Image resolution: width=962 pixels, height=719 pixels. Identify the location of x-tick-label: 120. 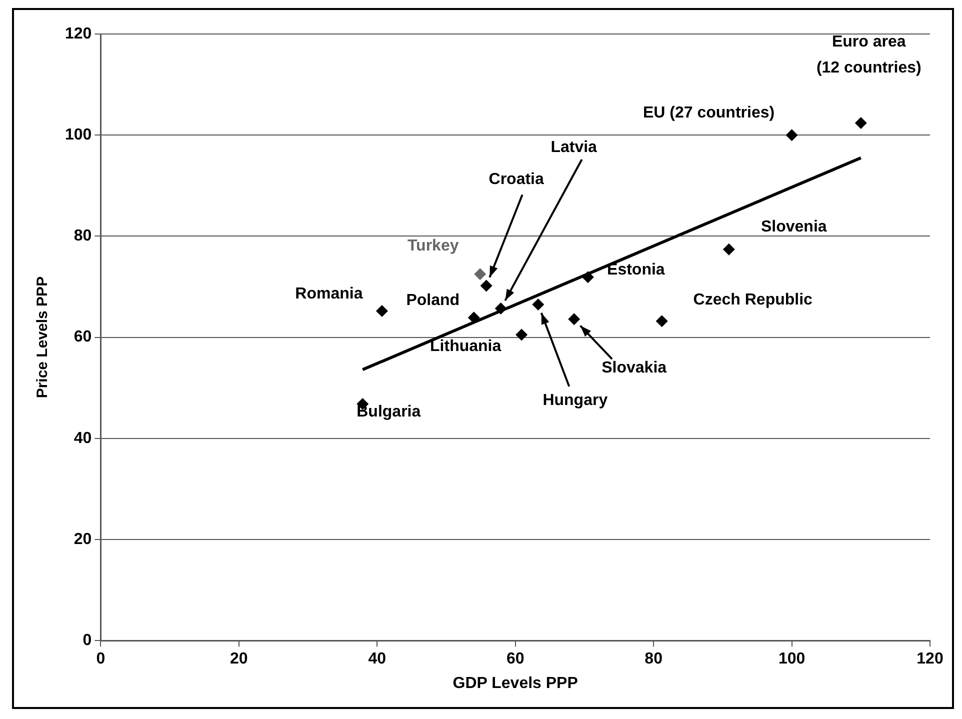
(930, 659).